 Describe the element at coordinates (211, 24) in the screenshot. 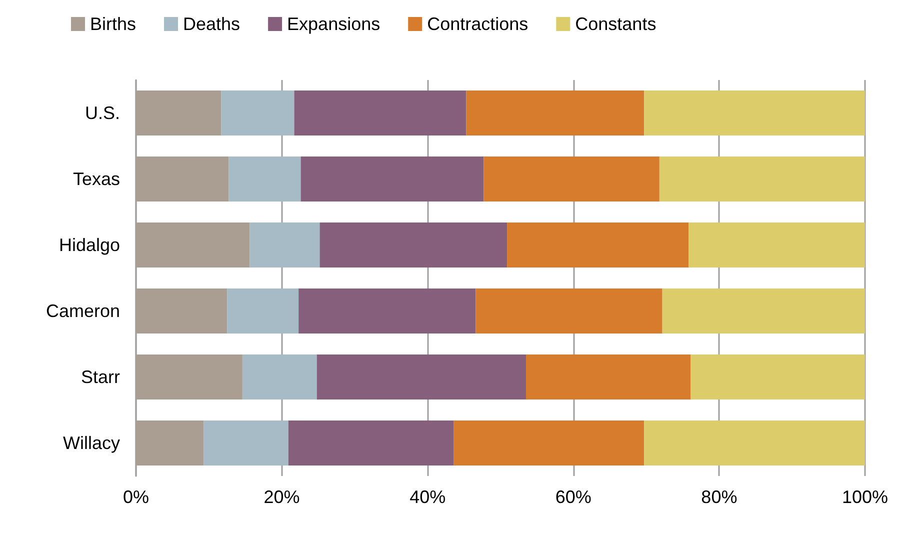

I see `legend-label: Deaths` at that location.